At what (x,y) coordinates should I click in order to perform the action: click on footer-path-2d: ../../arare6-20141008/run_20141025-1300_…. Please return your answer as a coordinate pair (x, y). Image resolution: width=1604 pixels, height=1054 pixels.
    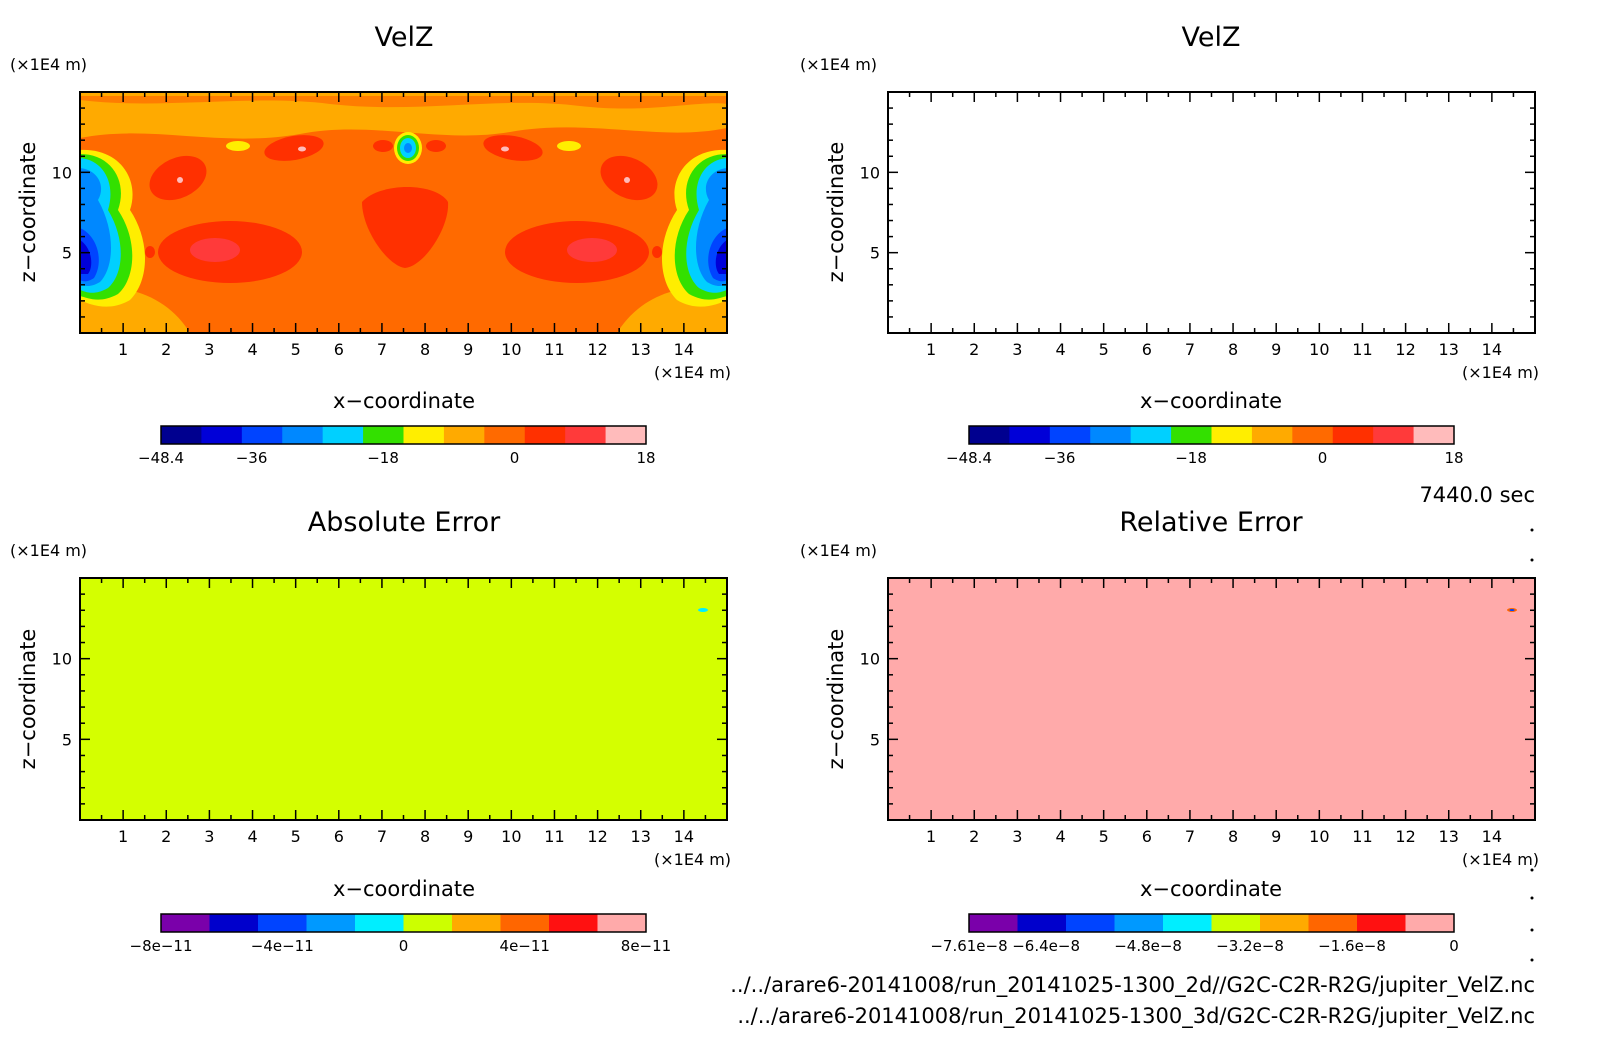
    Looking at the image, I should click on (1132, 985).